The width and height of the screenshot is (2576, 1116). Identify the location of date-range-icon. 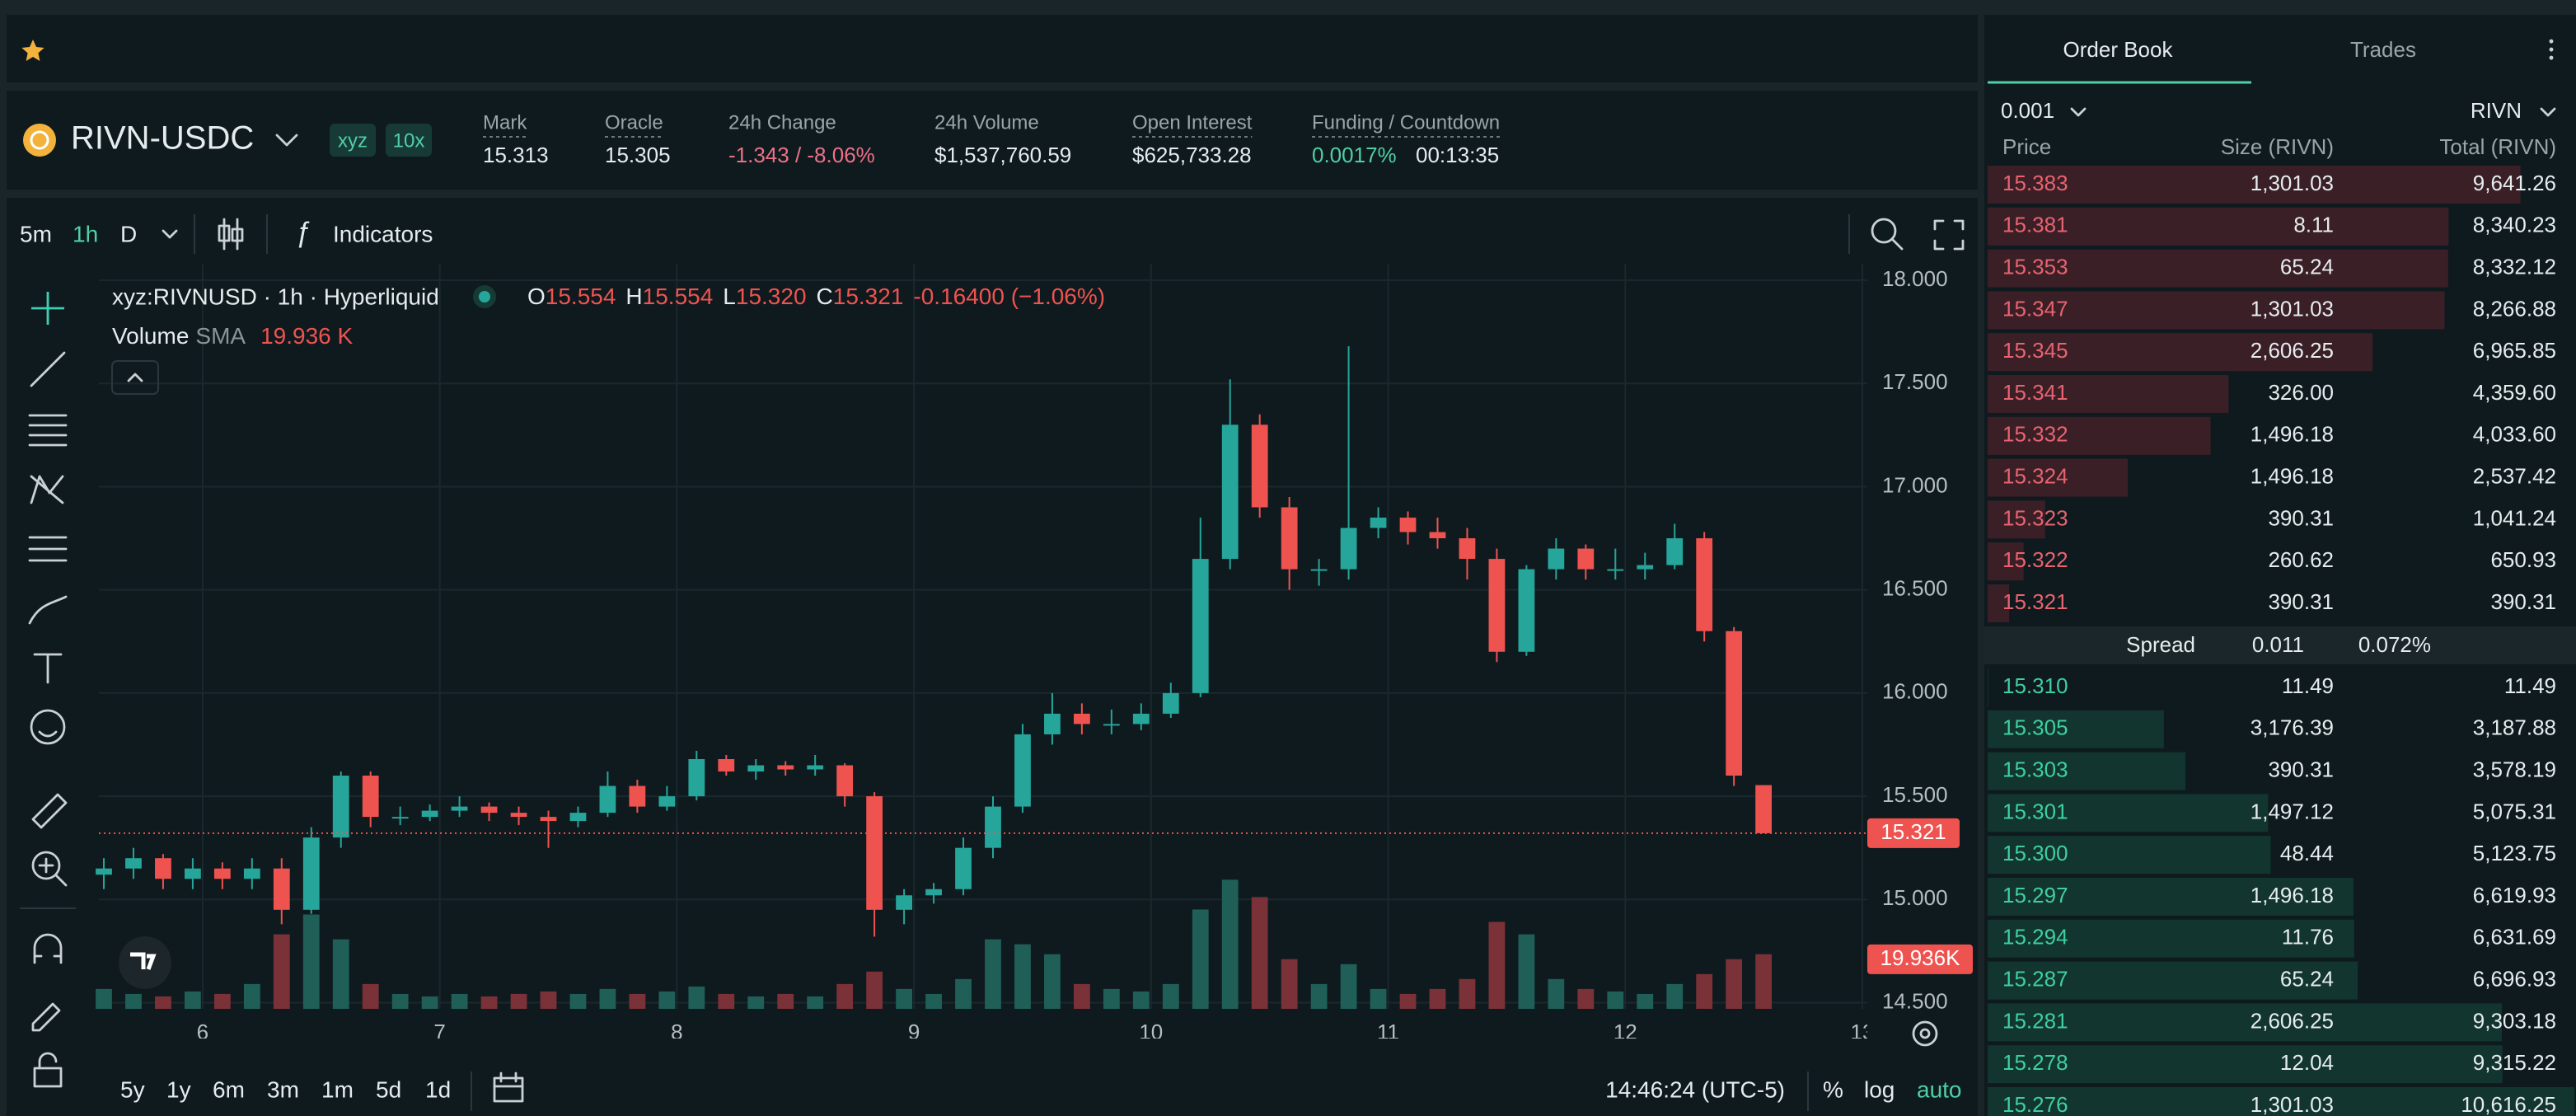
(508, 1087).